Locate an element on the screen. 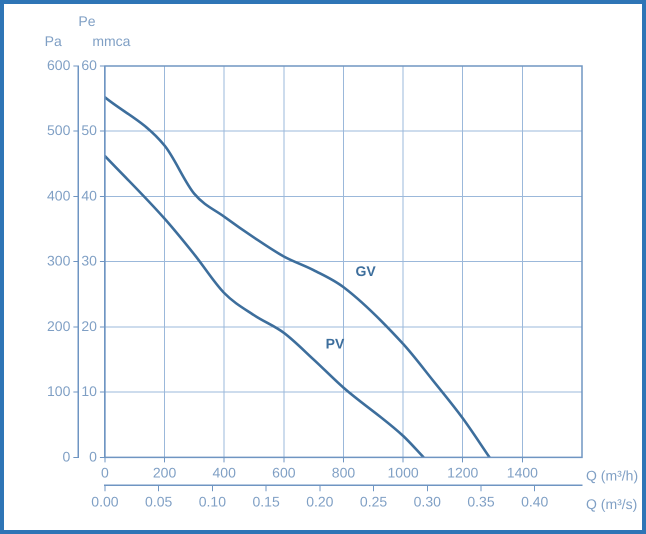  x-tick-label: 200 is located at coordinates (164, 472).